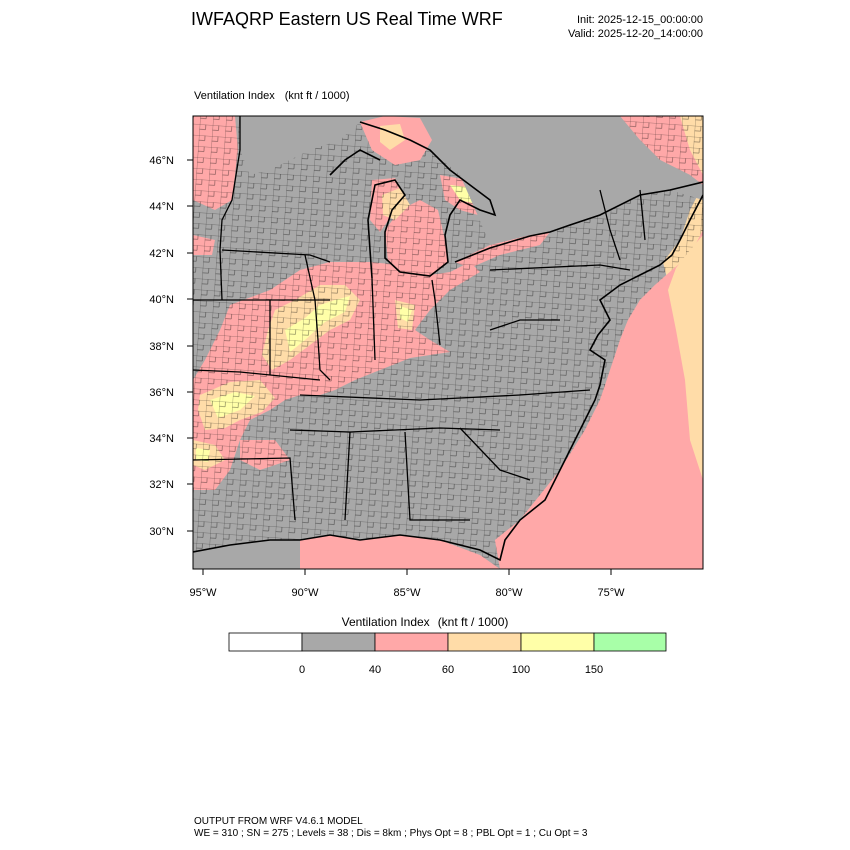  Describe the element at coordinates (599, 399) in the screenshot. I see `atlantic-pink` at that location.